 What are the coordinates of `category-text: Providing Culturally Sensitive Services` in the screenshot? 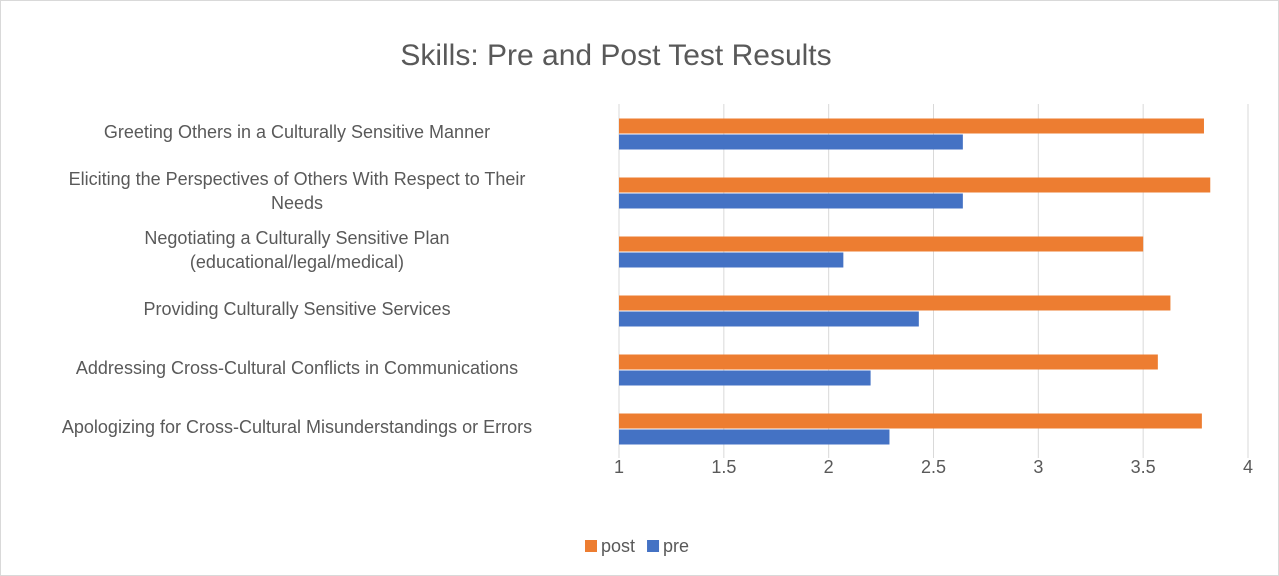 It's located at (297, 308).